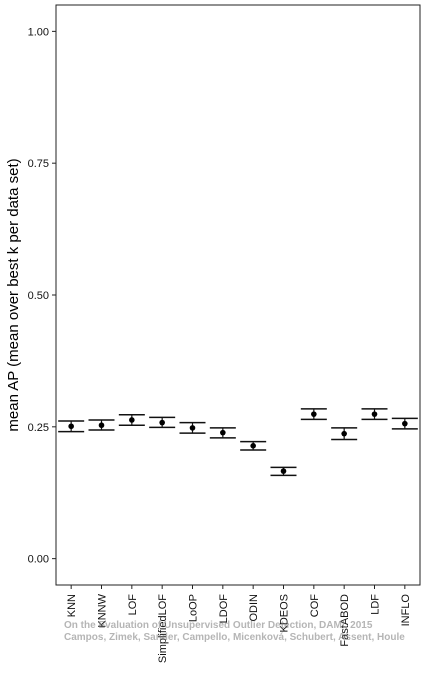 This screenshot has width=424, height=673. I want to click on x-tick-label: KNNW, so click(103, 610).